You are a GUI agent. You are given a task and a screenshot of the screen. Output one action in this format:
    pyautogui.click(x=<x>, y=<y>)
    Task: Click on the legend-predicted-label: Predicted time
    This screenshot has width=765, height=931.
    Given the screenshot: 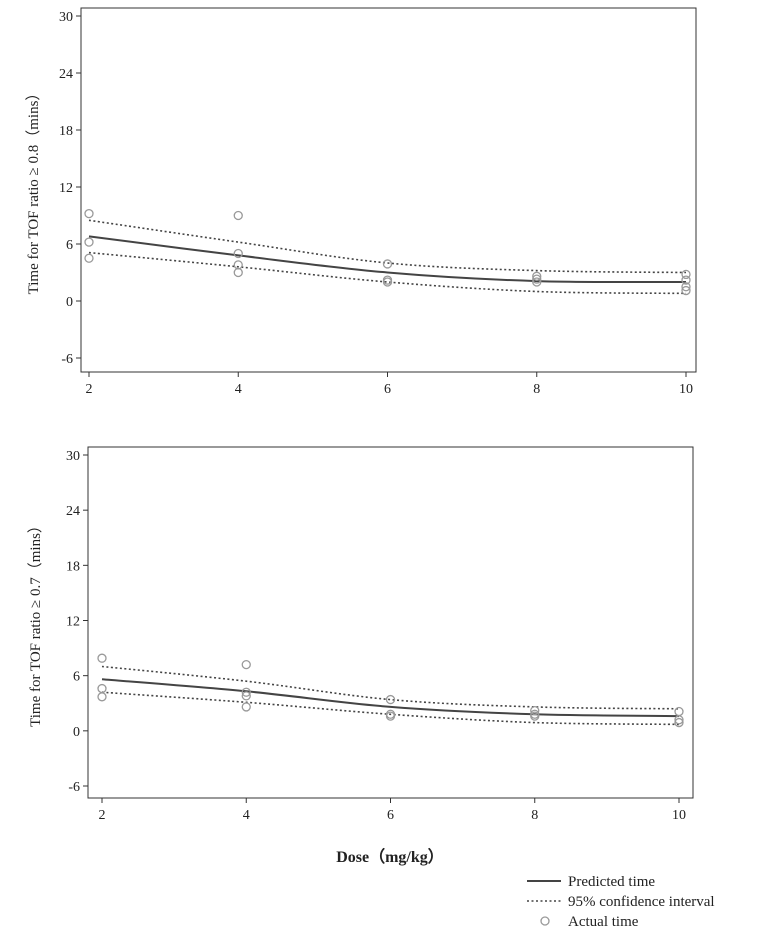 What is the action you would take?
    pyautogui.click(x=611, y=882)
    